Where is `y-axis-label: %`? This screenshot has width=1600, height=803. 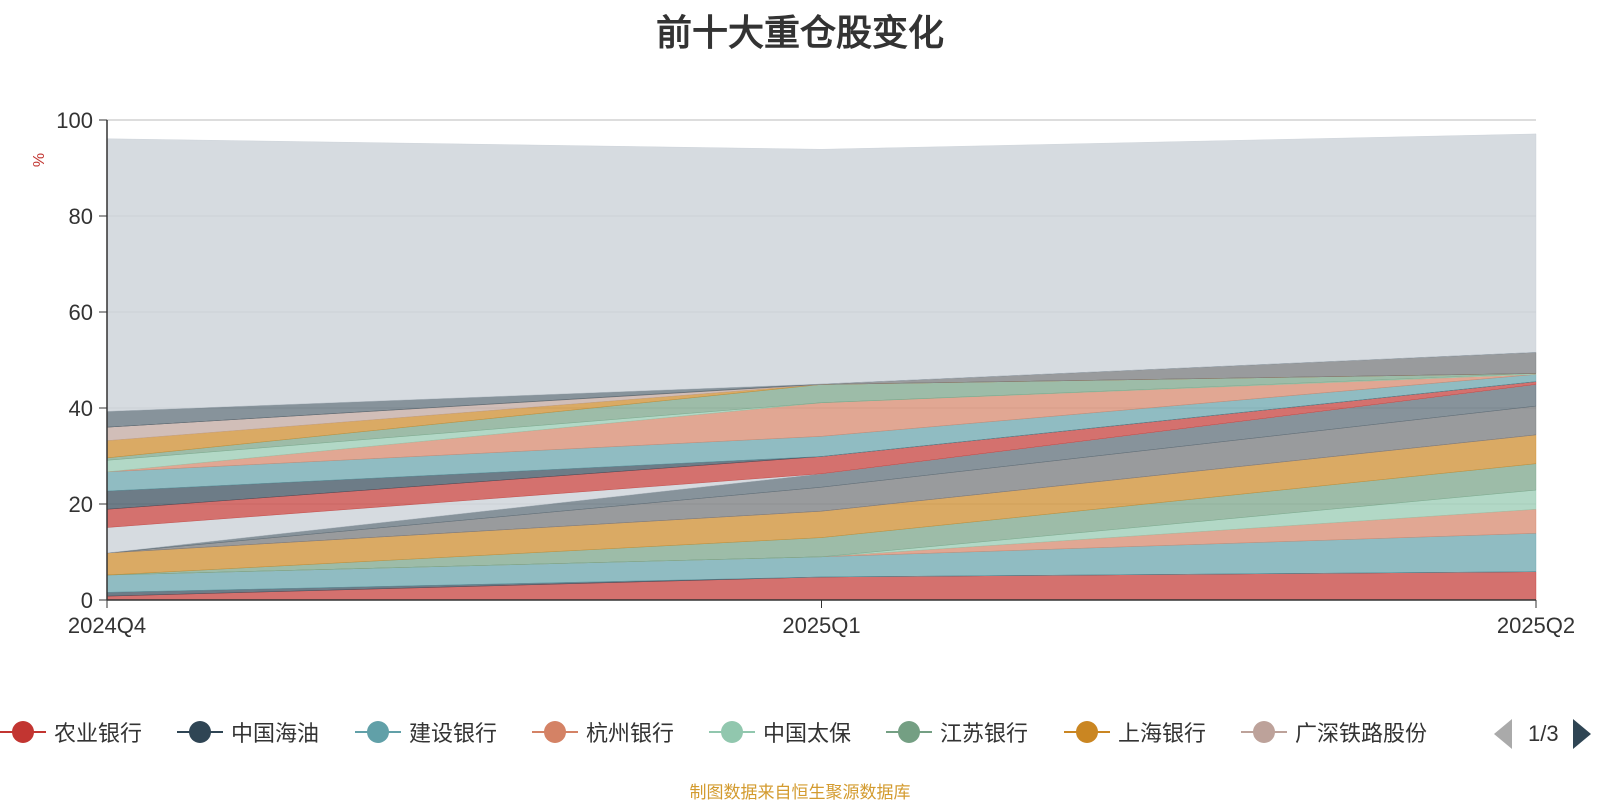
y-axis-label: % is located at coordinates (39, 160).